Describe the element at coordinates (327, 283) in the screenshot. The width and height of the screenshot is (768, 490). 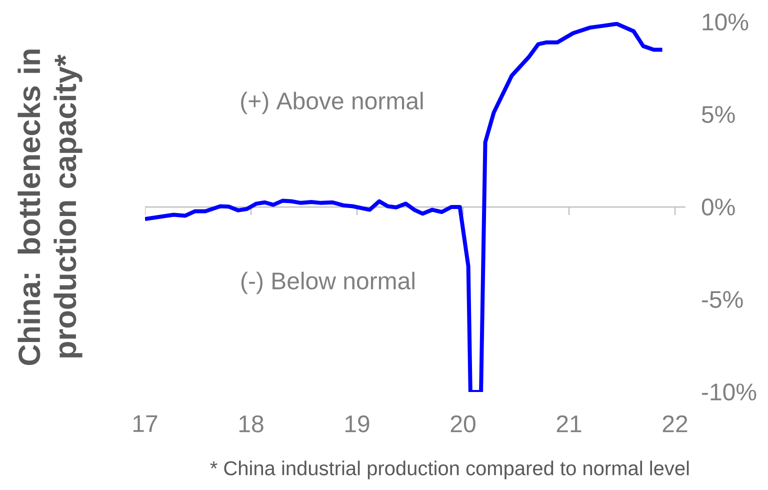
I see `annotation: (-) Below normal` at that location.